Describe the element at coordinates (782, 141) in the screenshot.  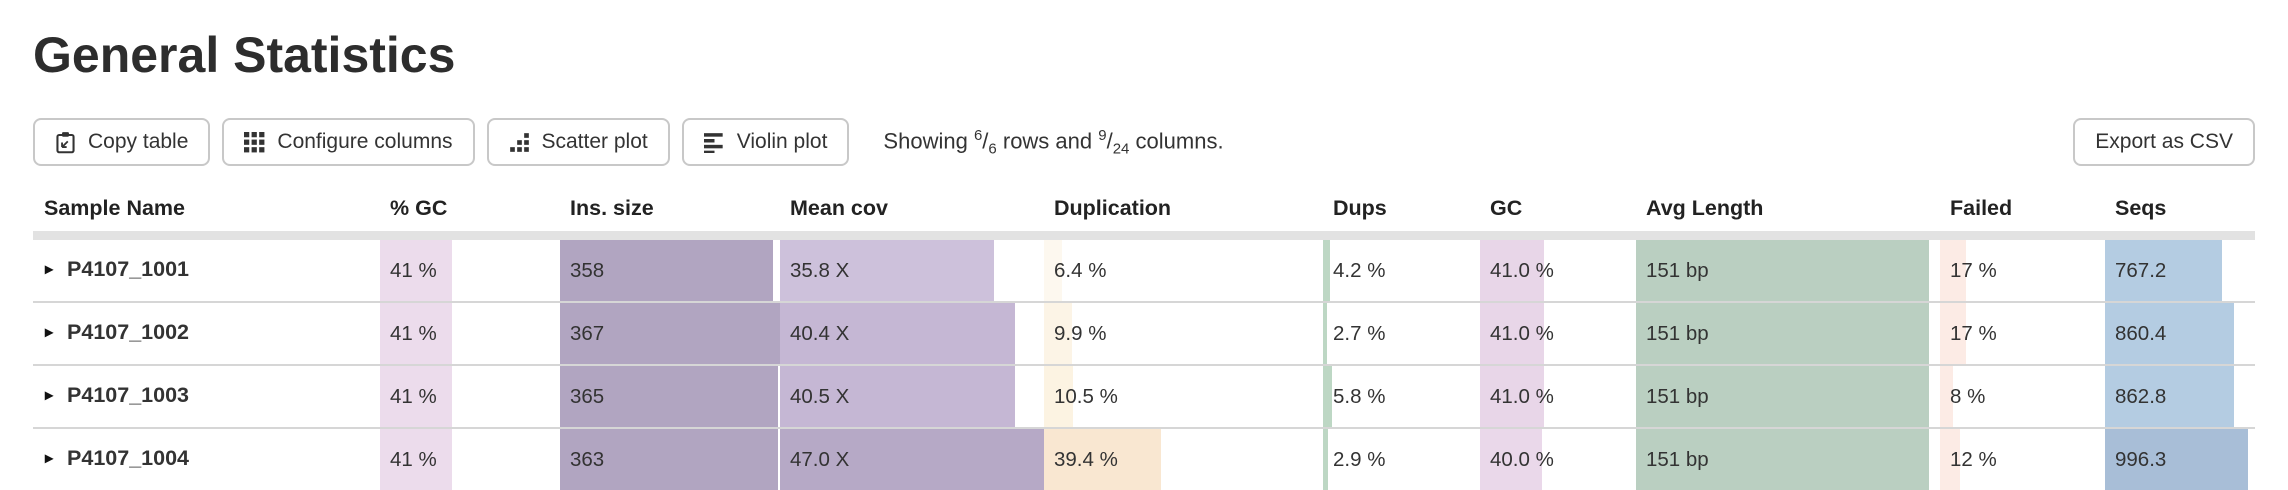
I see `violin-plot-label: Violin plot` at that location.